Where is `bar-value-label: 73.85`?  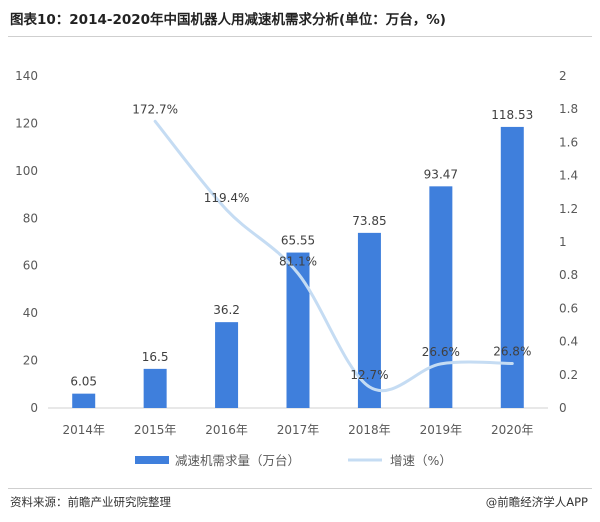 bar-value-label: 73.85 is located at coordinates (369, 221).